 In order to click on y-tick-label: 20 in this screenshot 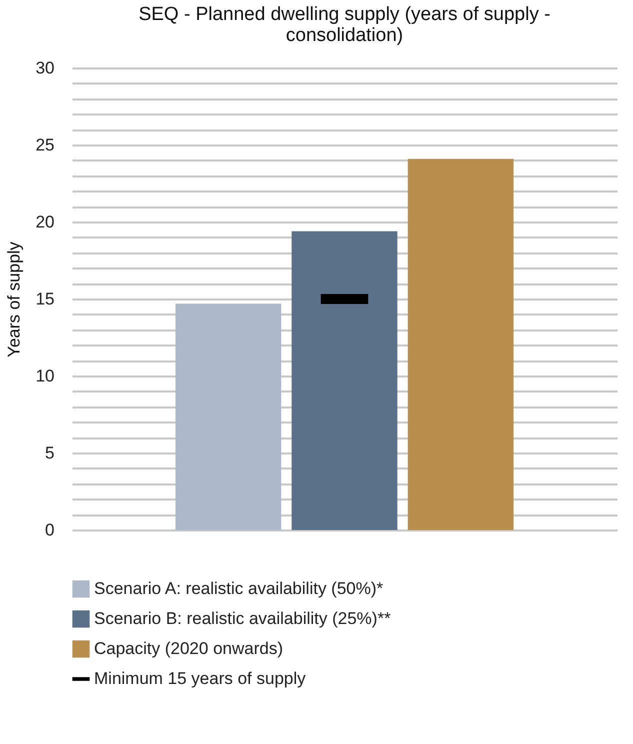, I will do `click(45, 222)`.